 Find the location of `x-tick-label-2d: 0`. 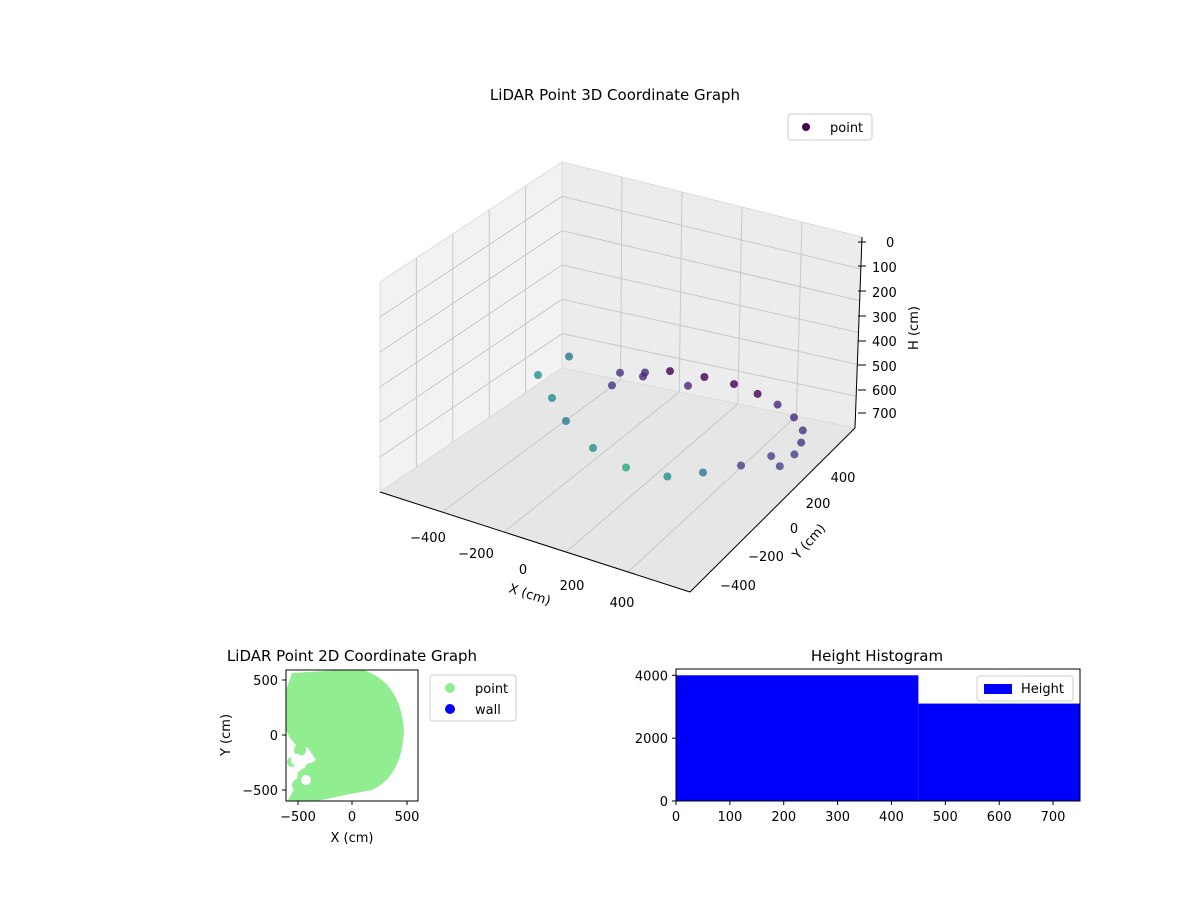

x-tick-label-2d: 0 is located at coordinates (352, 817).